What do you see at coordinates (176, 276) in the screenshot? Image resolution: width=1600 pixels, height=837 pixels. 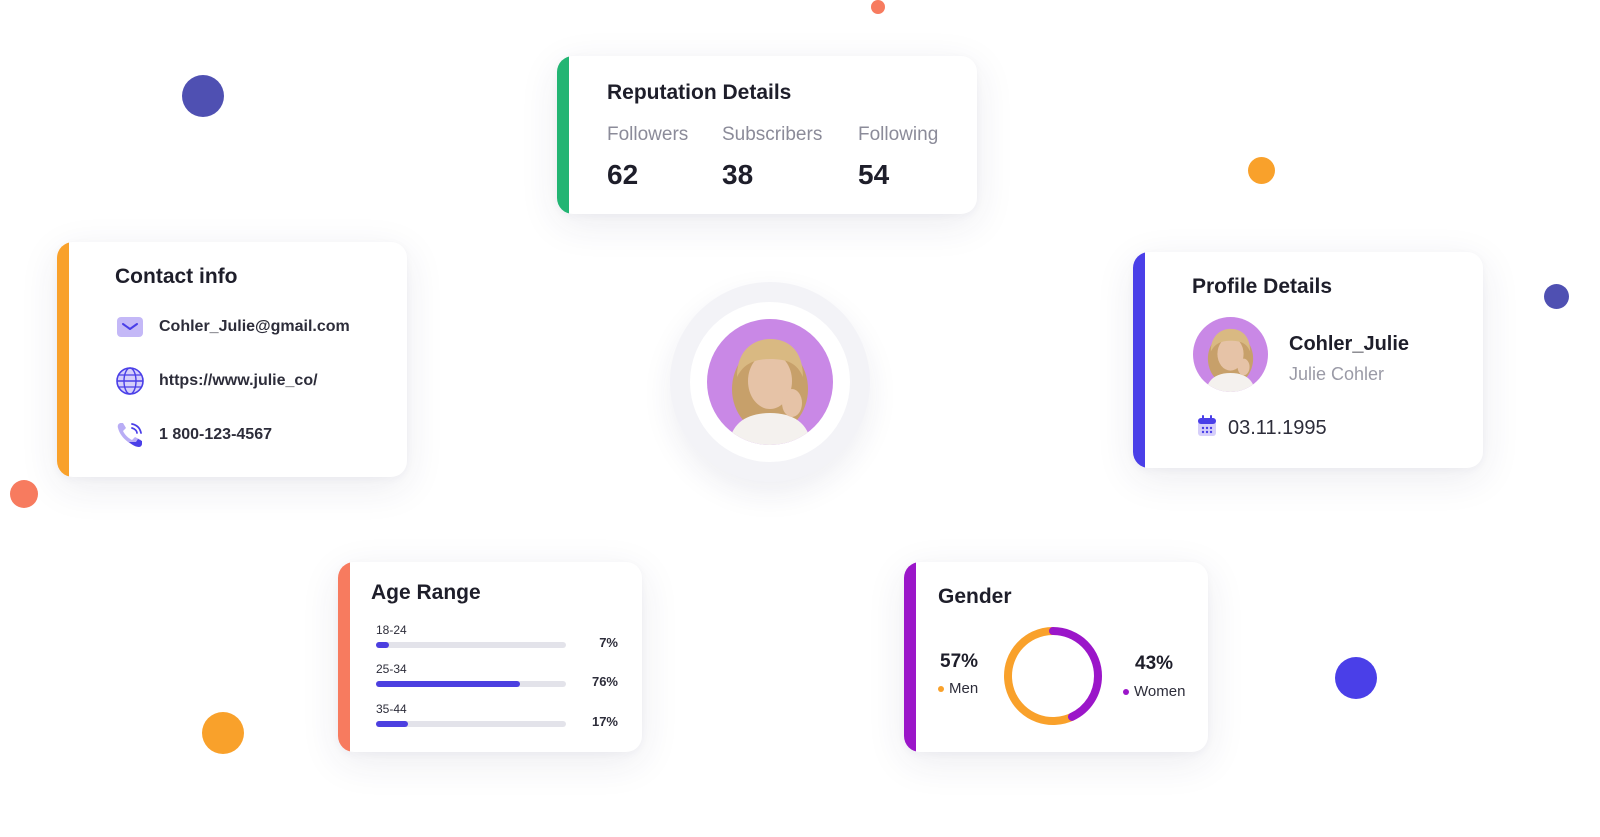 I see `contact-title: Contact info` at bounding box center [176, 276].